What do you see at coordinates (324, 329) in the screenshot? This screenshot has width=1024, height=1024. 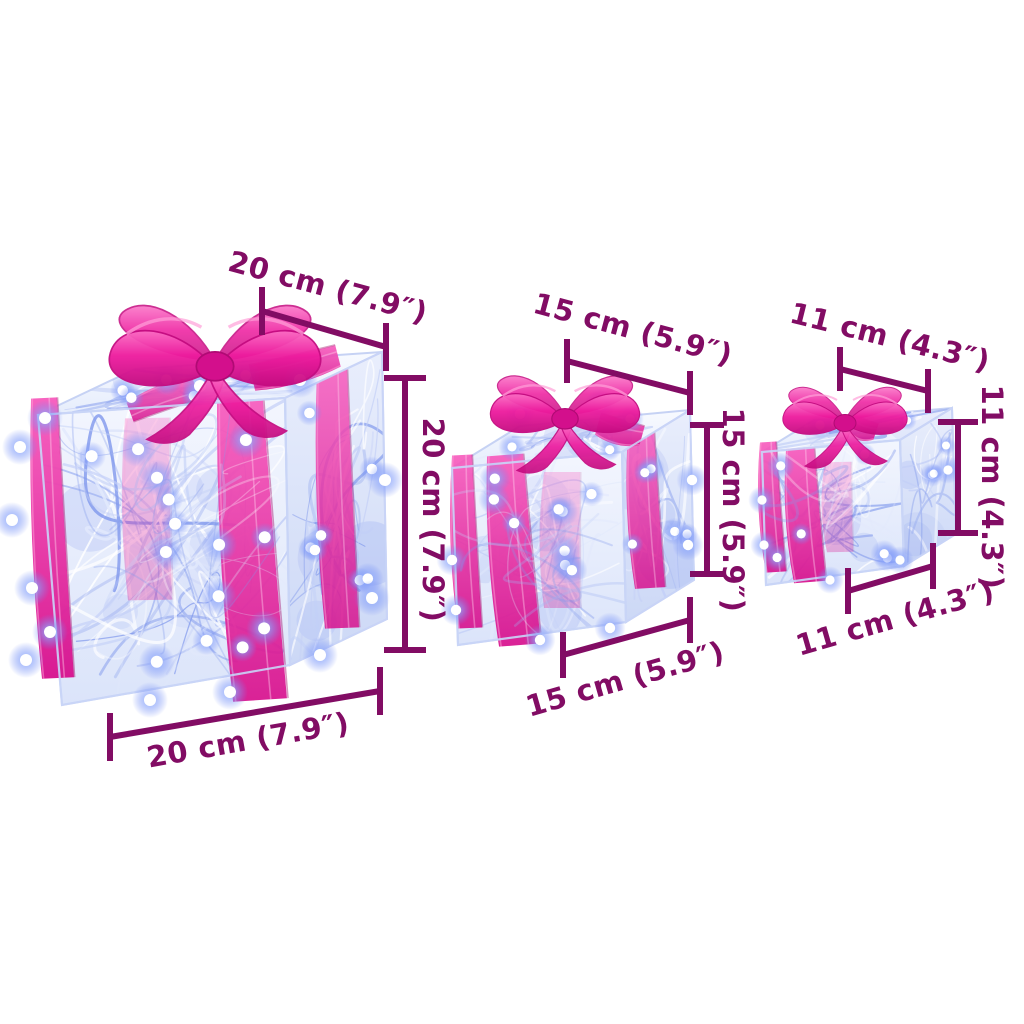 I see `dimension-line-large-top` at bounding box center [324, 329].